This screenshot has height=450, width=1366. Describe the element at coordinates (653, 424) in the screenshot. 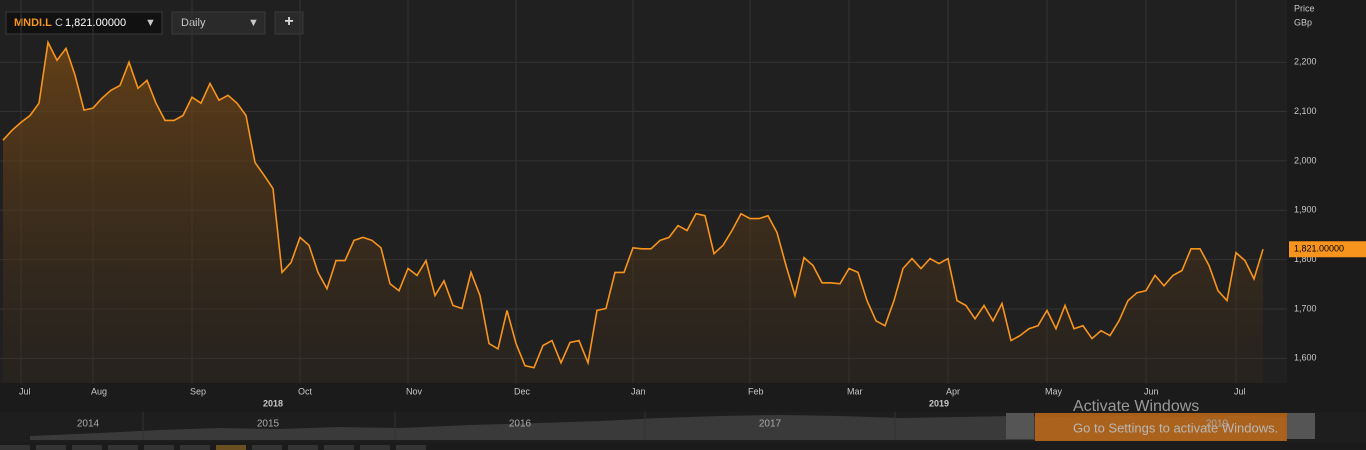

I see `navigator-labels: 2014 2015 2016 2017 2019` at that location.